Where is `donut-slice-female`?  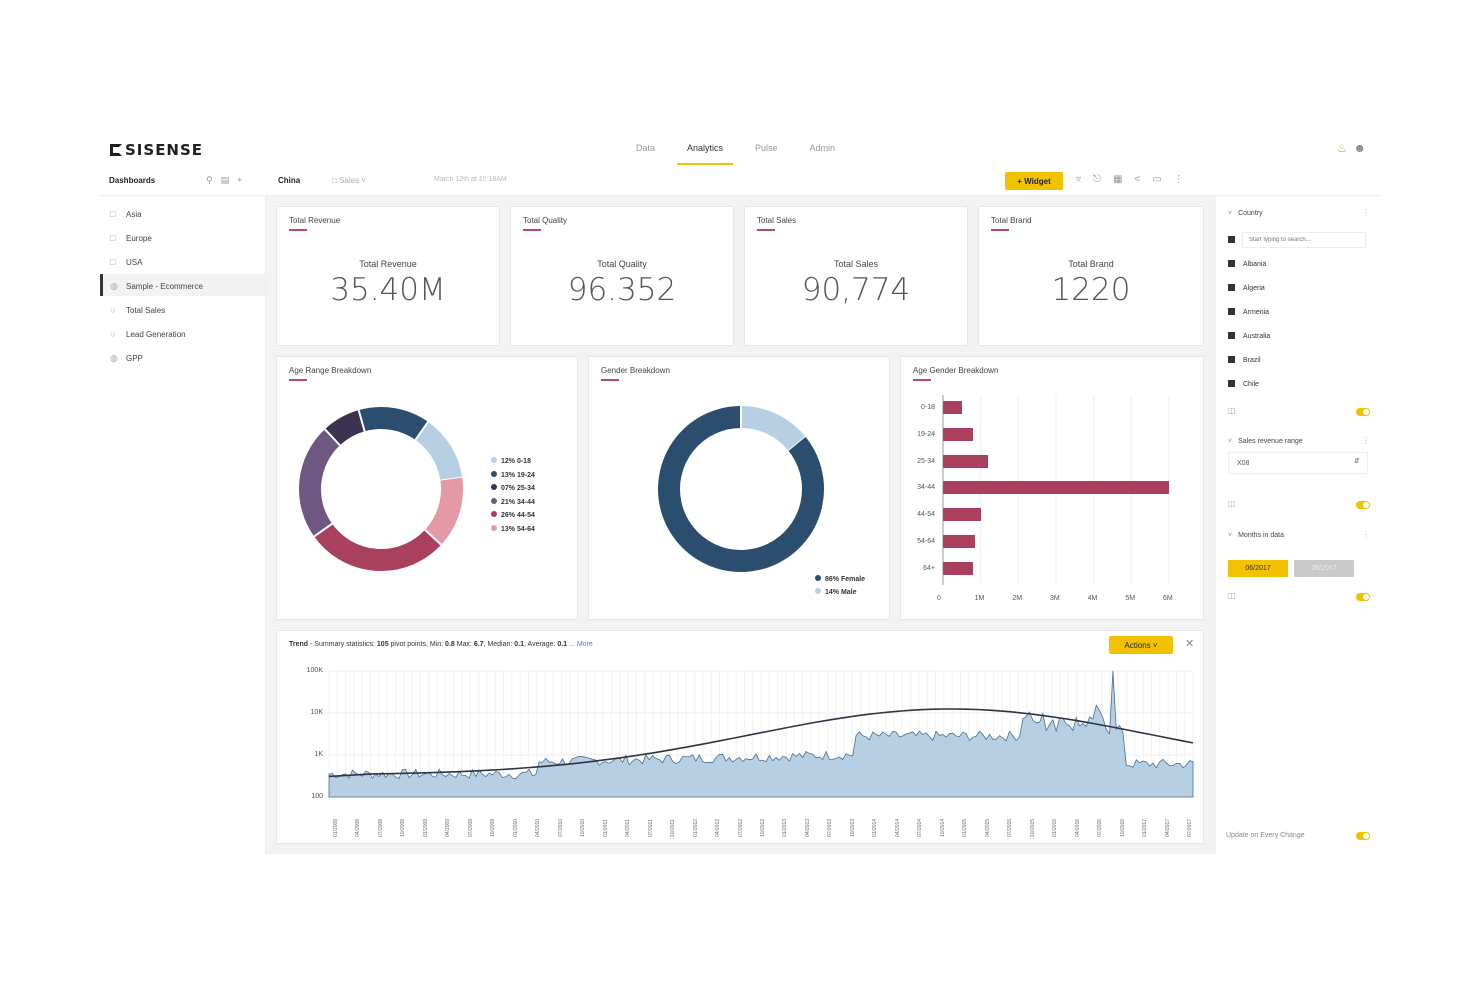
donut-slice-female is located at coordinates (741, 489).